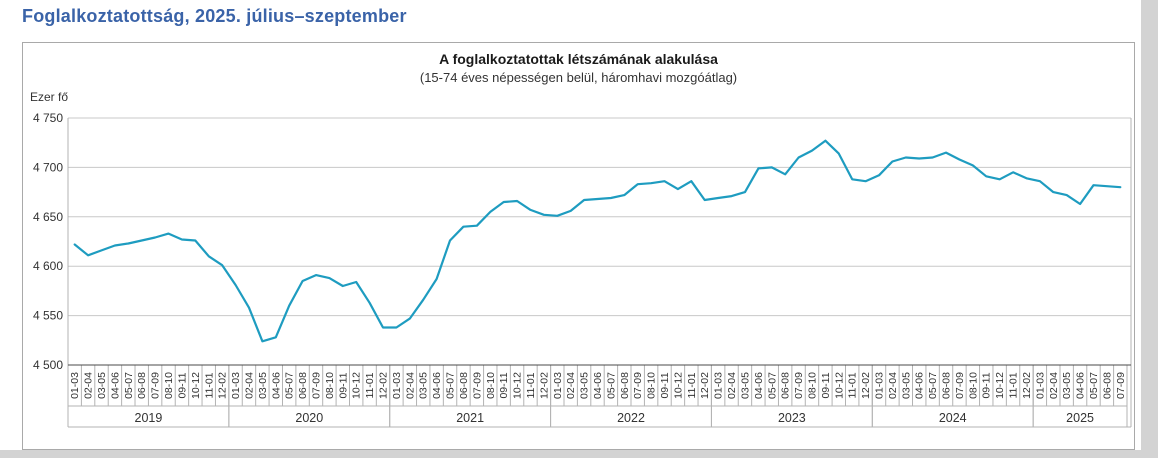 The width and height of the screenshot is (1158, 458). What do you see at coordinates (1080, 418) in the screenshot?
I see `year-label: 2025` at bounding box center [1080, 418].